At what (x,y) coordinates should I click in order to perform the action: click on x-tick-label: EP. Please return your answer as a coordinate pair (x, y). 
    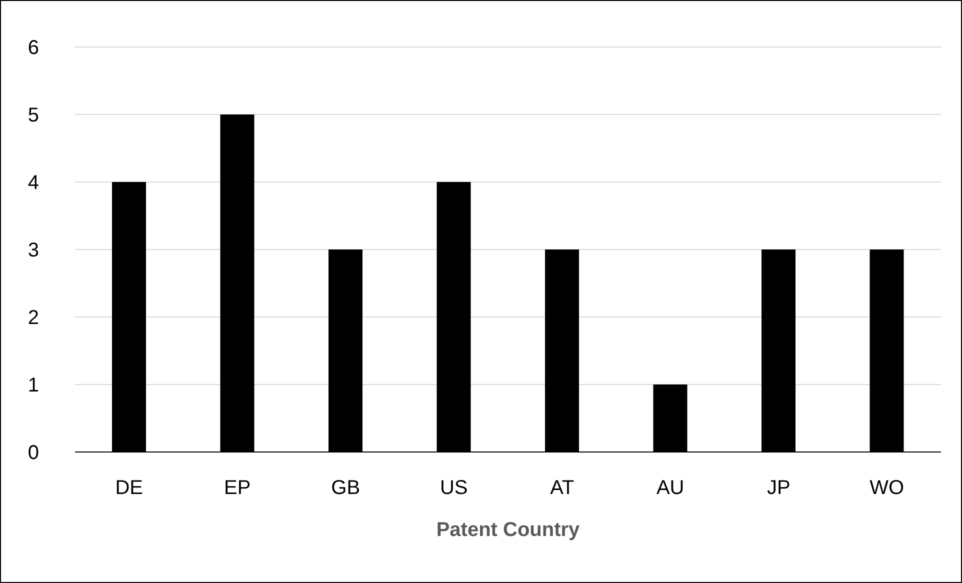
    Looking at the image, I should click on (237, 488).